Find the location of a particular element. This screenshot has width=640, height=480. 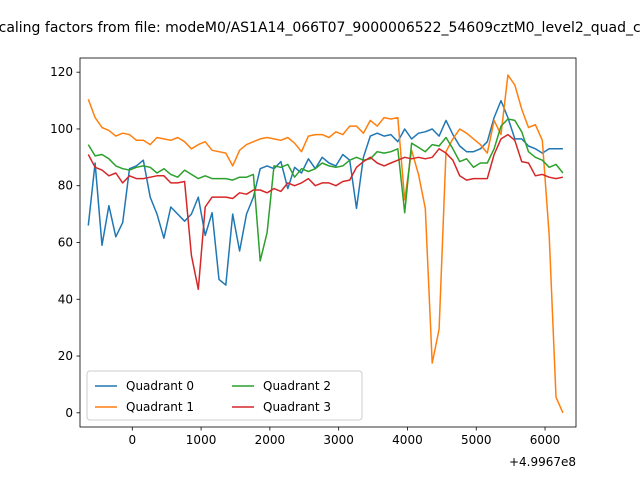

legend-box is located at coordinates (224, 395).